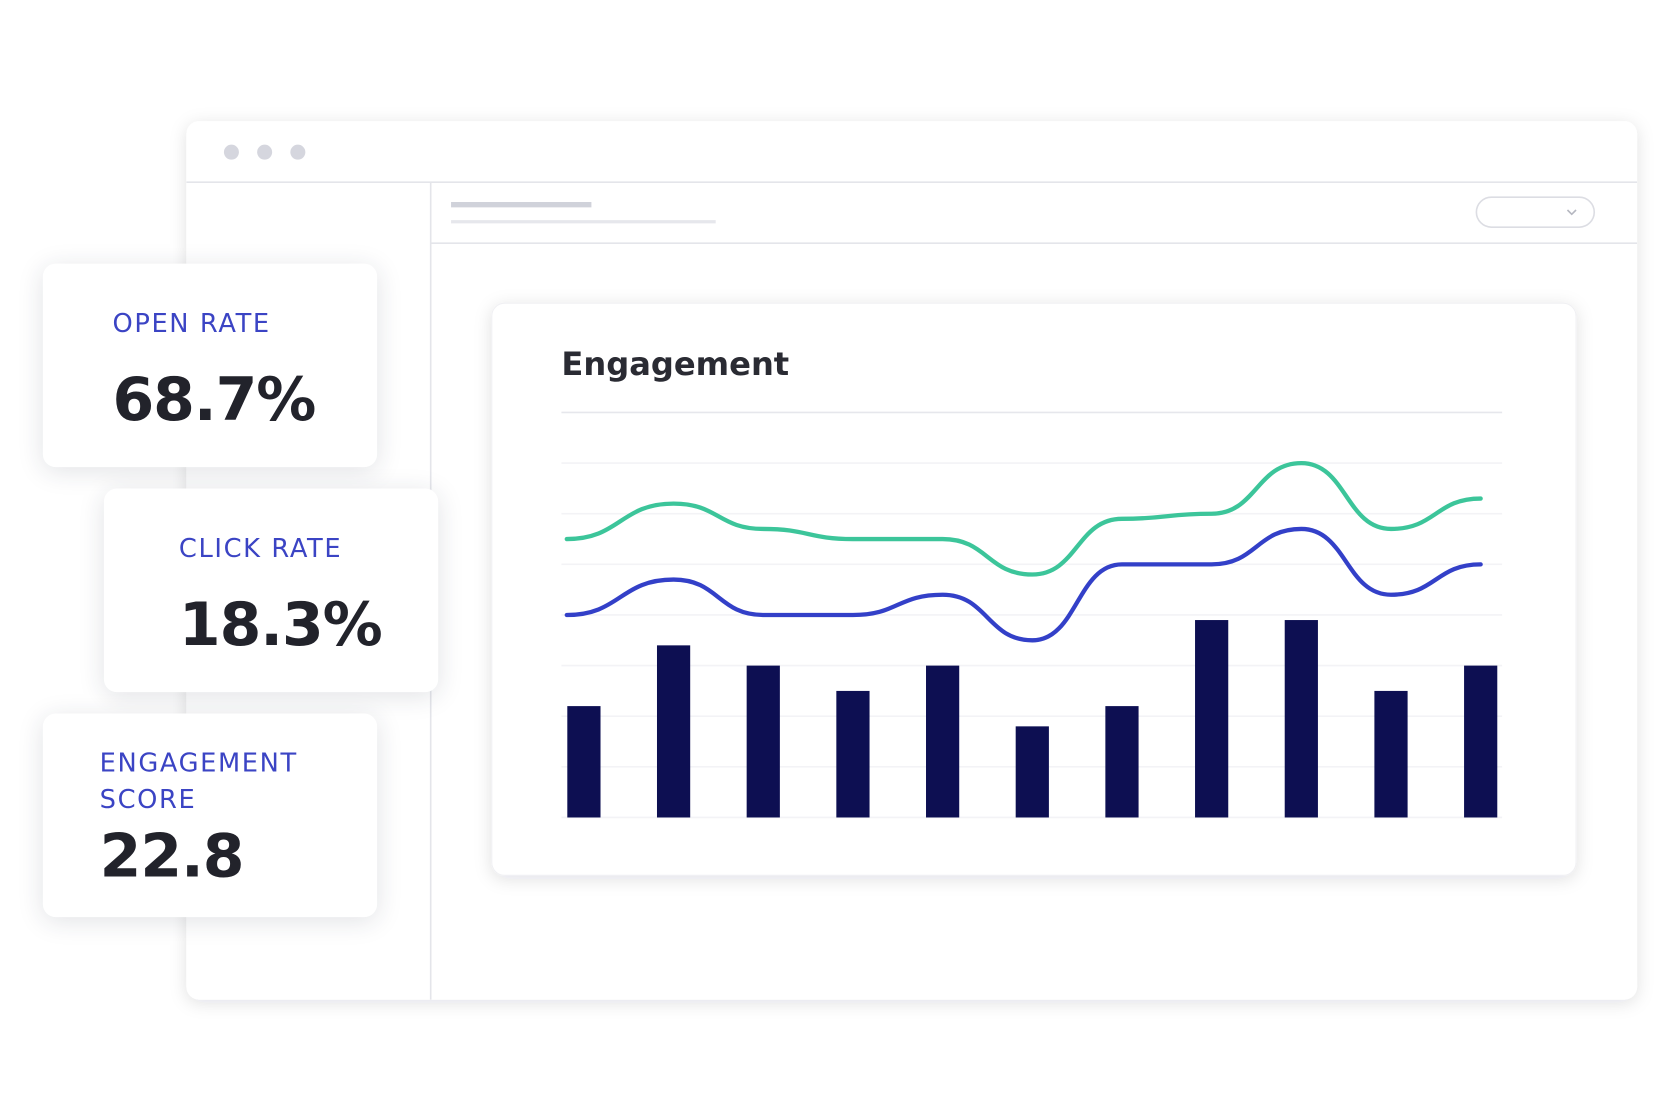 This screenshot has width=1680, height=1120. Describe the element at coordinates (280, 625) in the screenshot. I see `metric-value: 18.3%` at that location.